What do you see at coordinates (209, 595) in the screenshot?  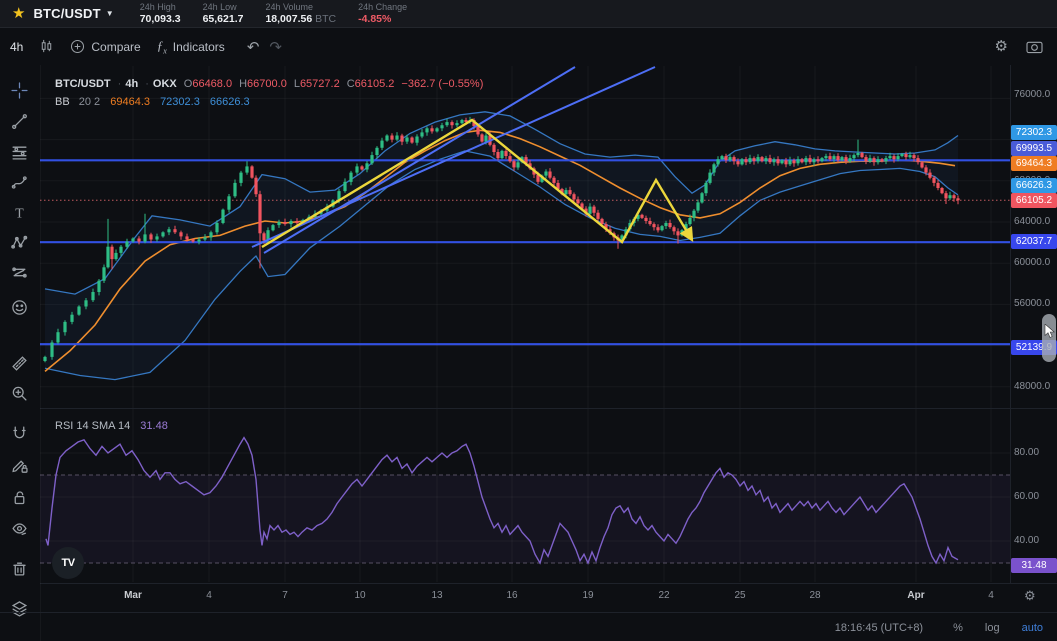 I see `time-axis-label: 4` at bounding box center [209, 595].